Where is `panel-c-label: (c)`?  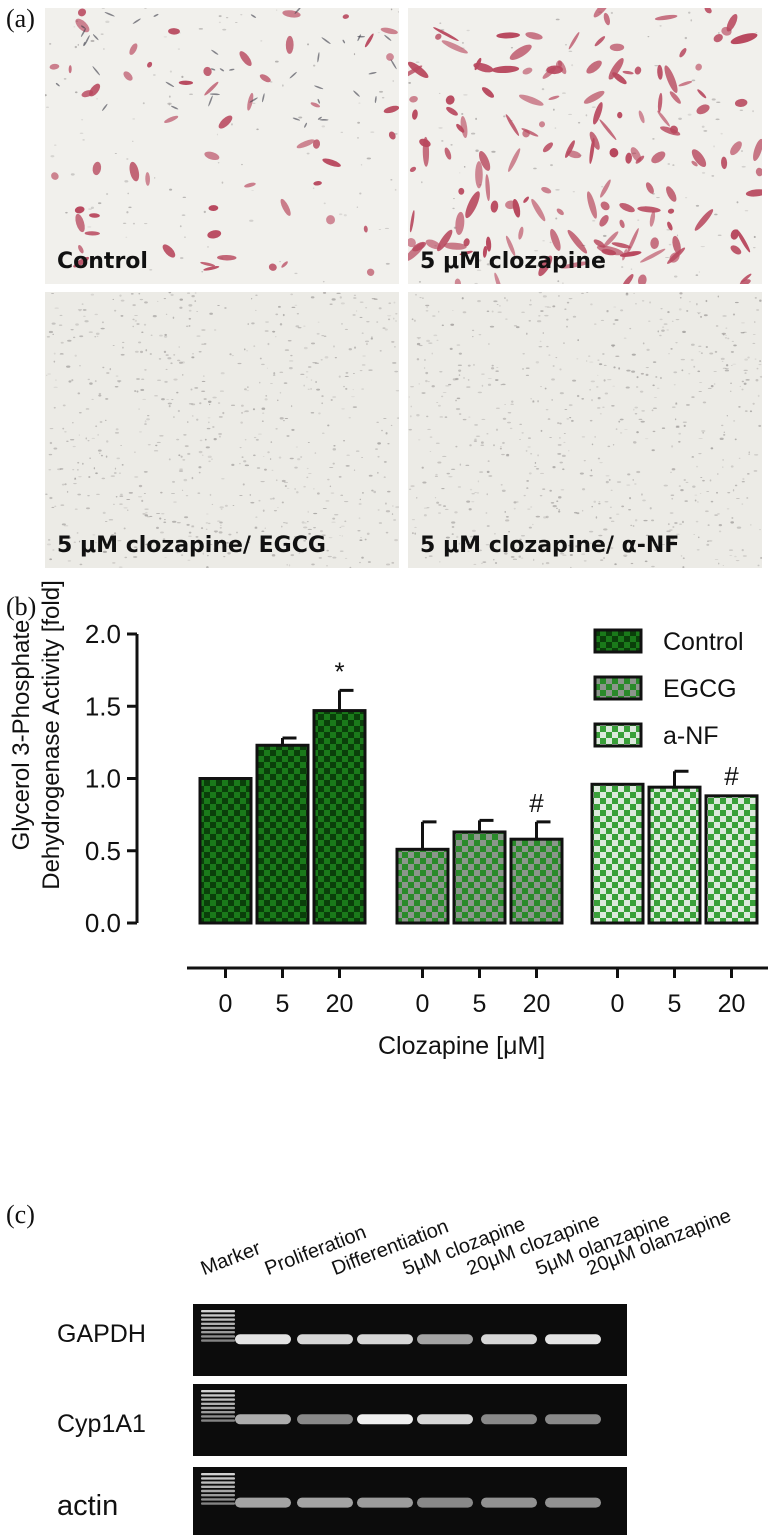 panel-c-label: (c) is located at coordinates (20, 1214).